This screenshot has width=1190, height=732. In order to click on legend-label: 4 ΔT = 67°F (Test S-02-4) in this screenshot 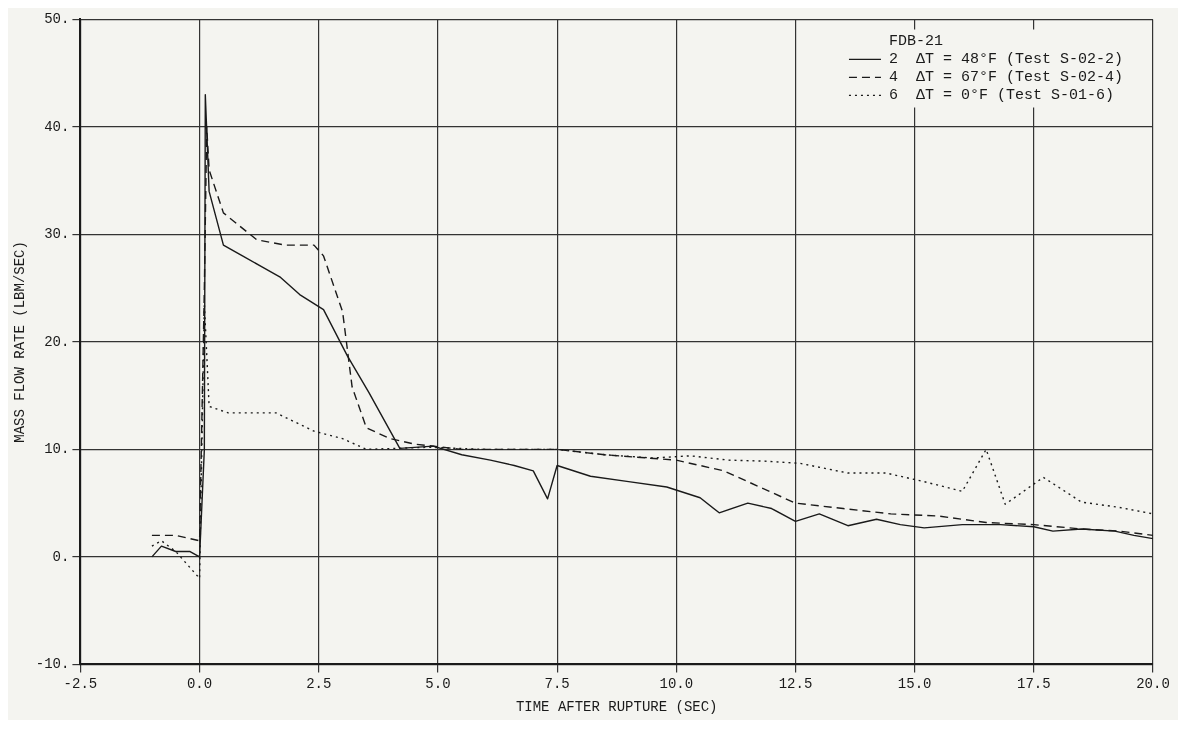, I will do `click(1006, 78)`.